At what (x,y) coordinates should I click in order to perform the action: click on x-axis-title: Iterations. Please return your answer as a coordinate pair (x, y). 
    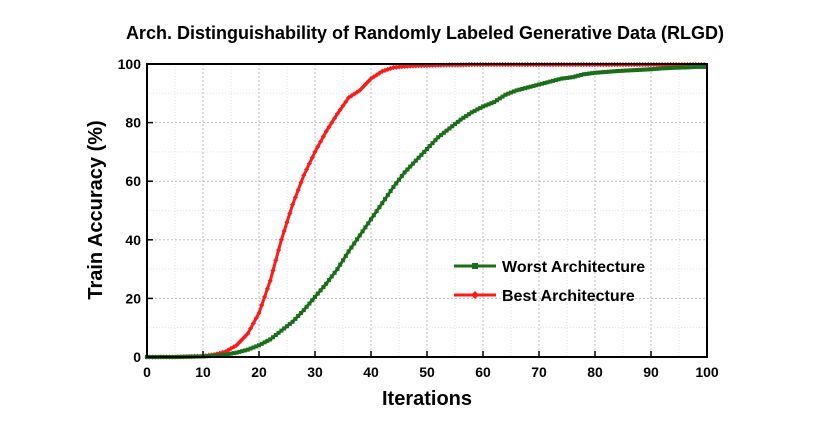
    Looking at the image, I should click on (427, 399).